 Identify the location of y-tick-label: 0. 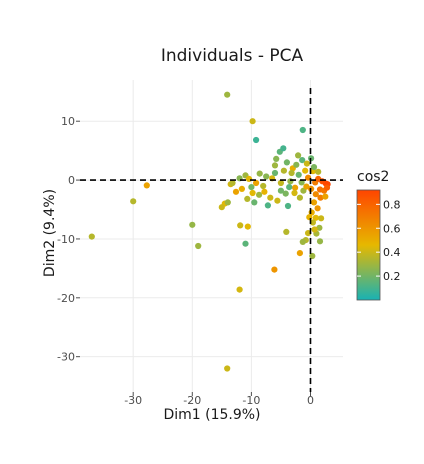
(71, 180).